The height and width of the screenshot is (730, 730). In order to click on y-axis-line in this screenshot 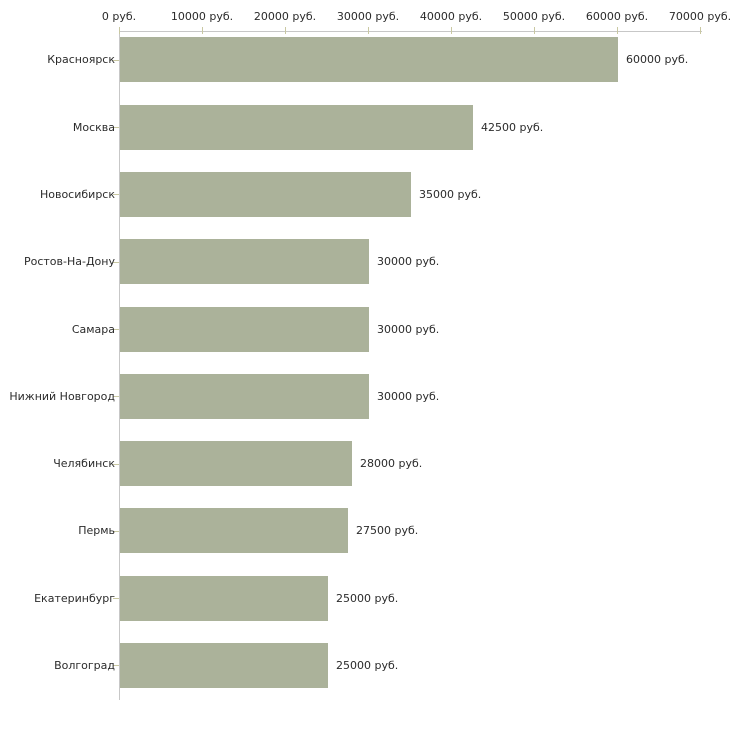, I will do `click(119, 365)`.